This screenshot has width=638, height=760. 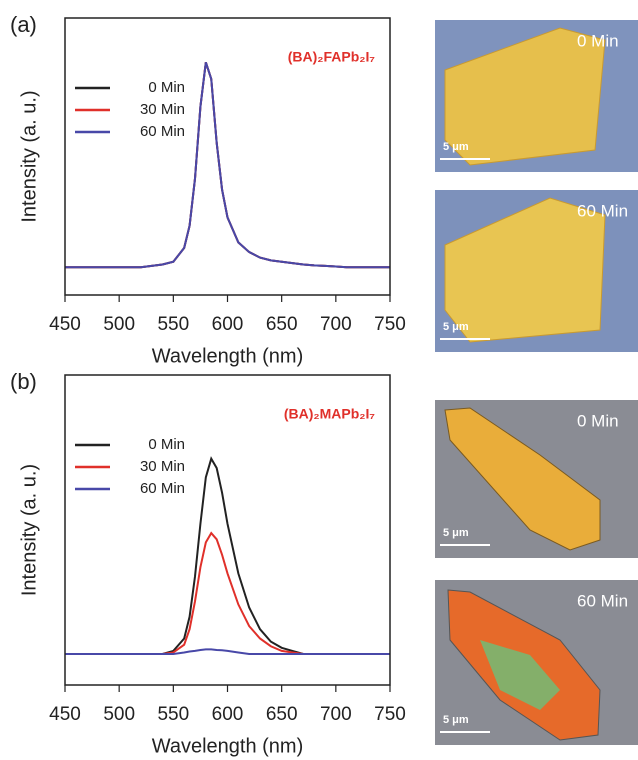 What do you see at coordinates (331, 57) in the screenshot?
I see `annotation: (BA)₂FAPb₂I₇` at bounding box center [331, 57].